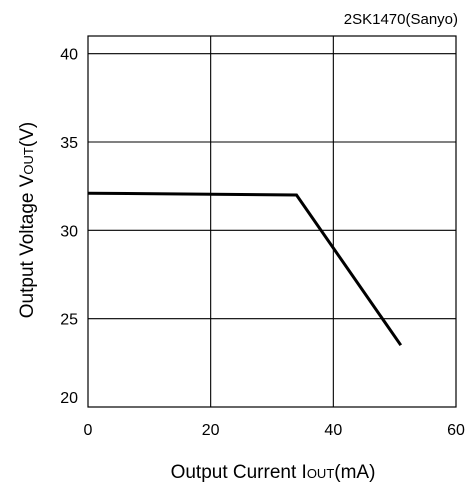 The width and height of the screenshot is (471, 489). What do you see at coordinates (69, 143) in the screenshot?
I see `y-tick-label: 35` at bounding box center [69, 143].